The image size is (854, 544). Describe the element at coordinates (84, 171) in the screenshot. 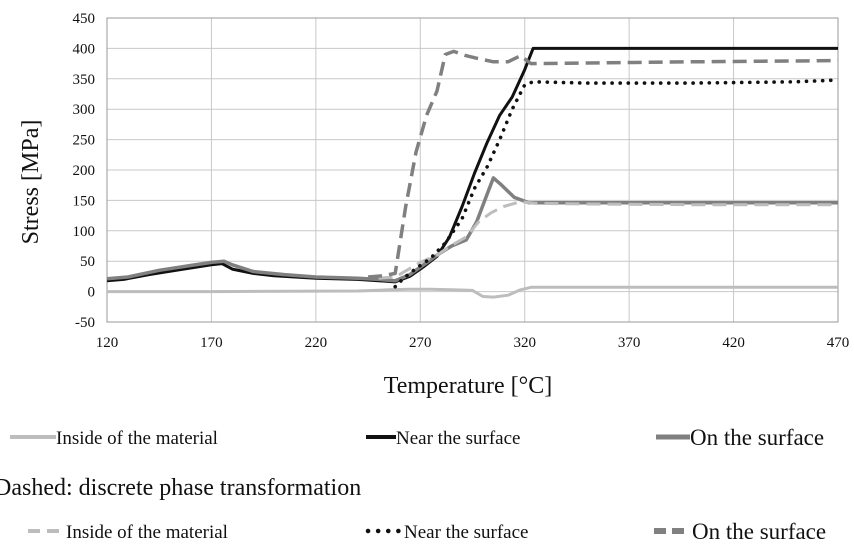

I see `y-tick-label: 200` at that location.